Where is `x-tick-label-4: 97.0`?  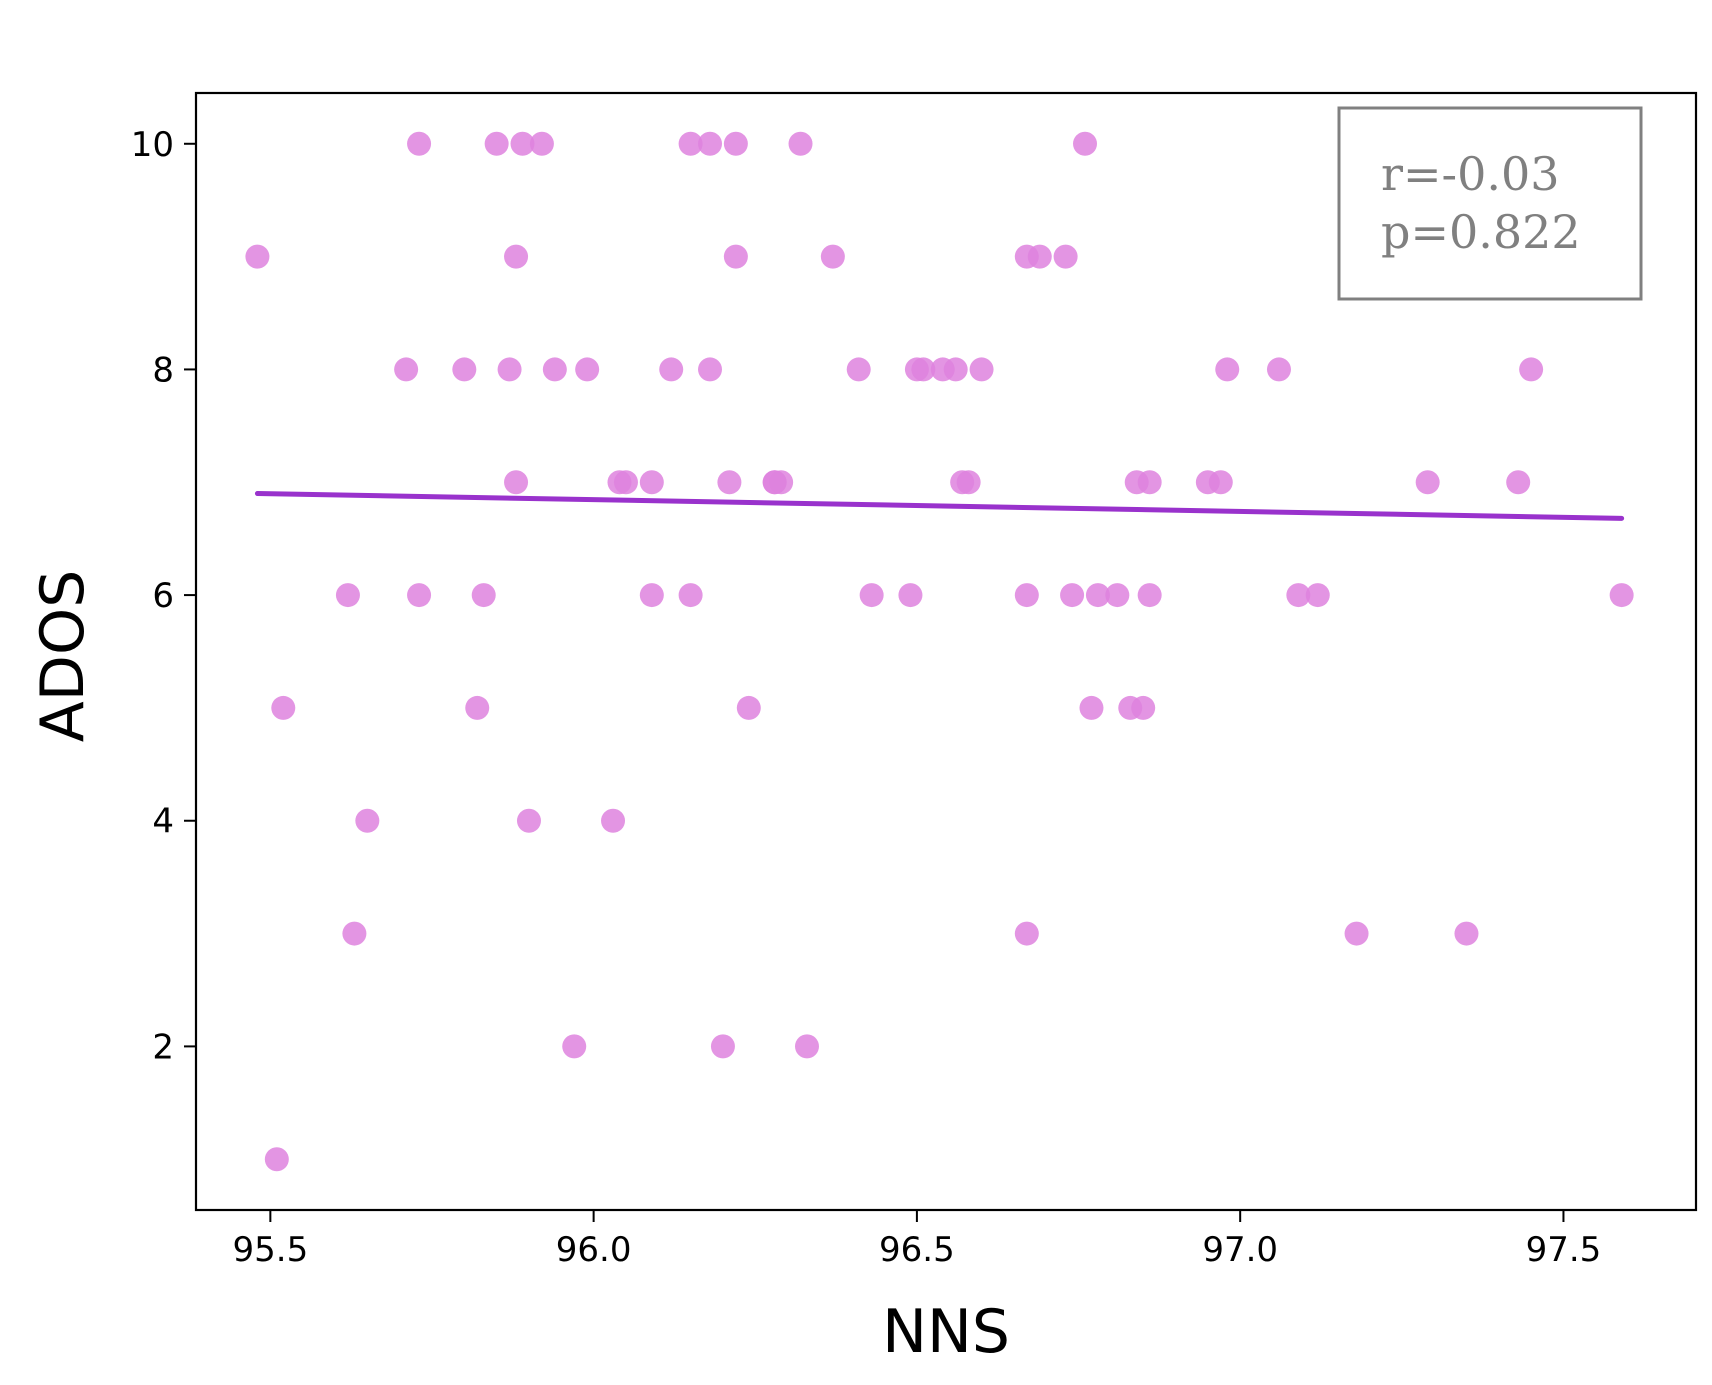
x-tick-label-4: 97.0 is located at coordinates (1240, 1250).